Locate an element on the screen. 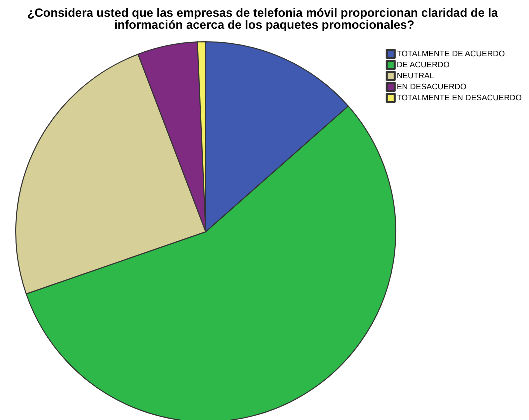 The height and width of the screenshot is (420, 529). legend-label: TOTALMENTE EN DESACUERDO is located at coordinates (459, 98).